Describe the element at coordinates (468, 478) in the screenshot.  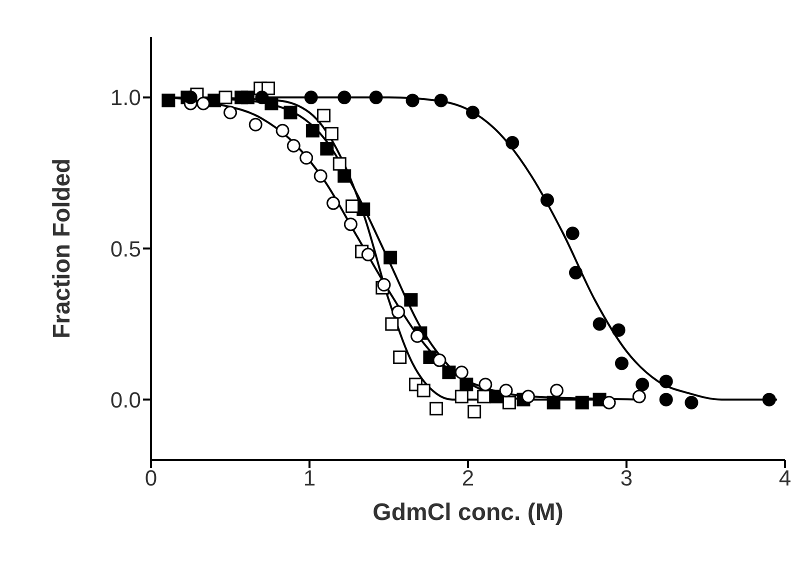
I see `x-tick-label: 2` at that location.